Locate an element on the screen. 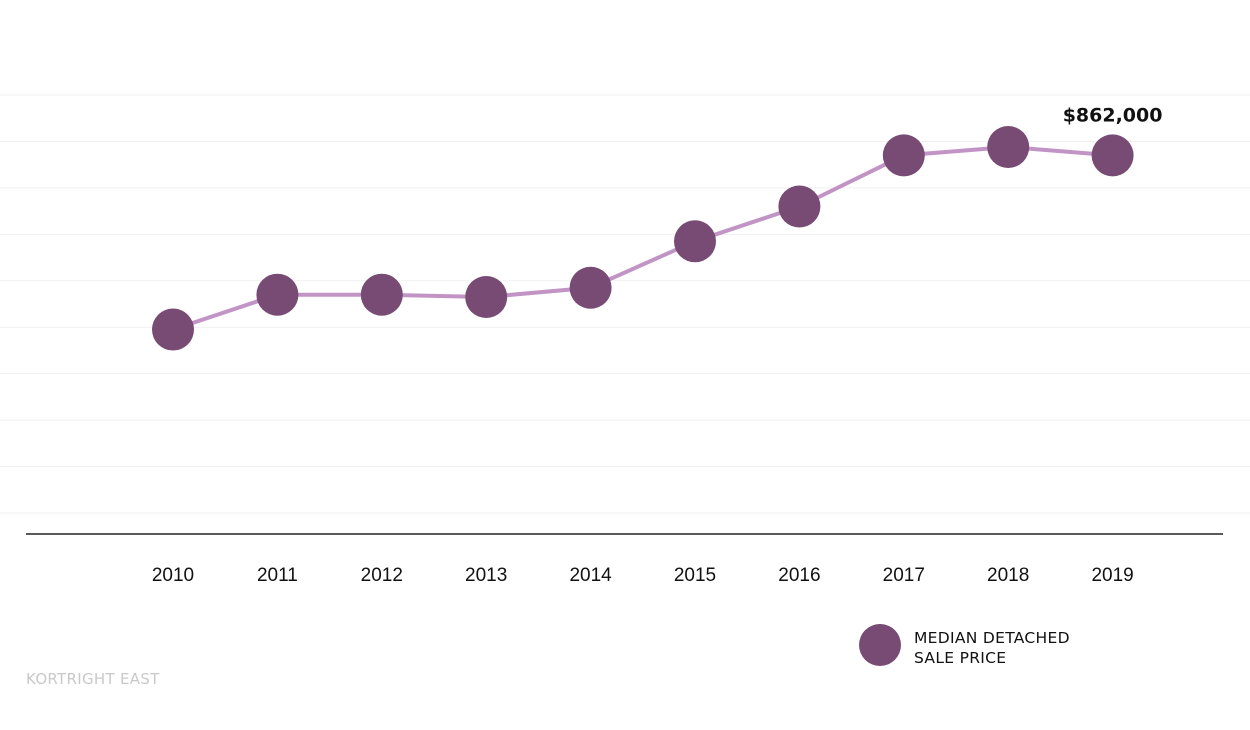 The image size is (1250, 730). x-tick-label-2010: 2010 is located at coordinates (173, 575).